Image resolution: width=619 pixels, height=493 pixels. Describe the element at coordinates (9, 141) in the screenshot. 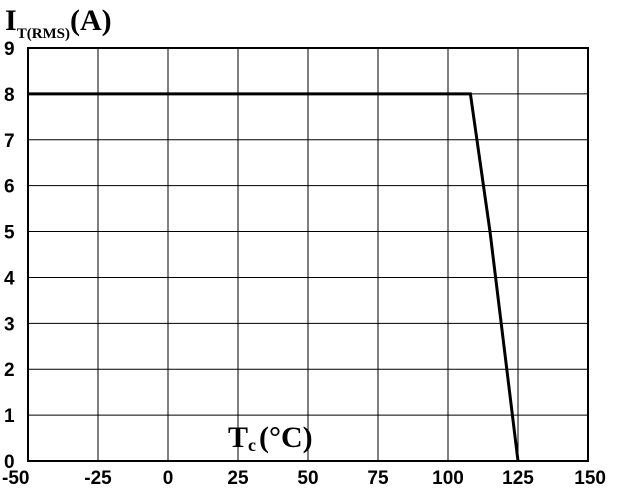

I see `y-tick-label: 7` at that location.